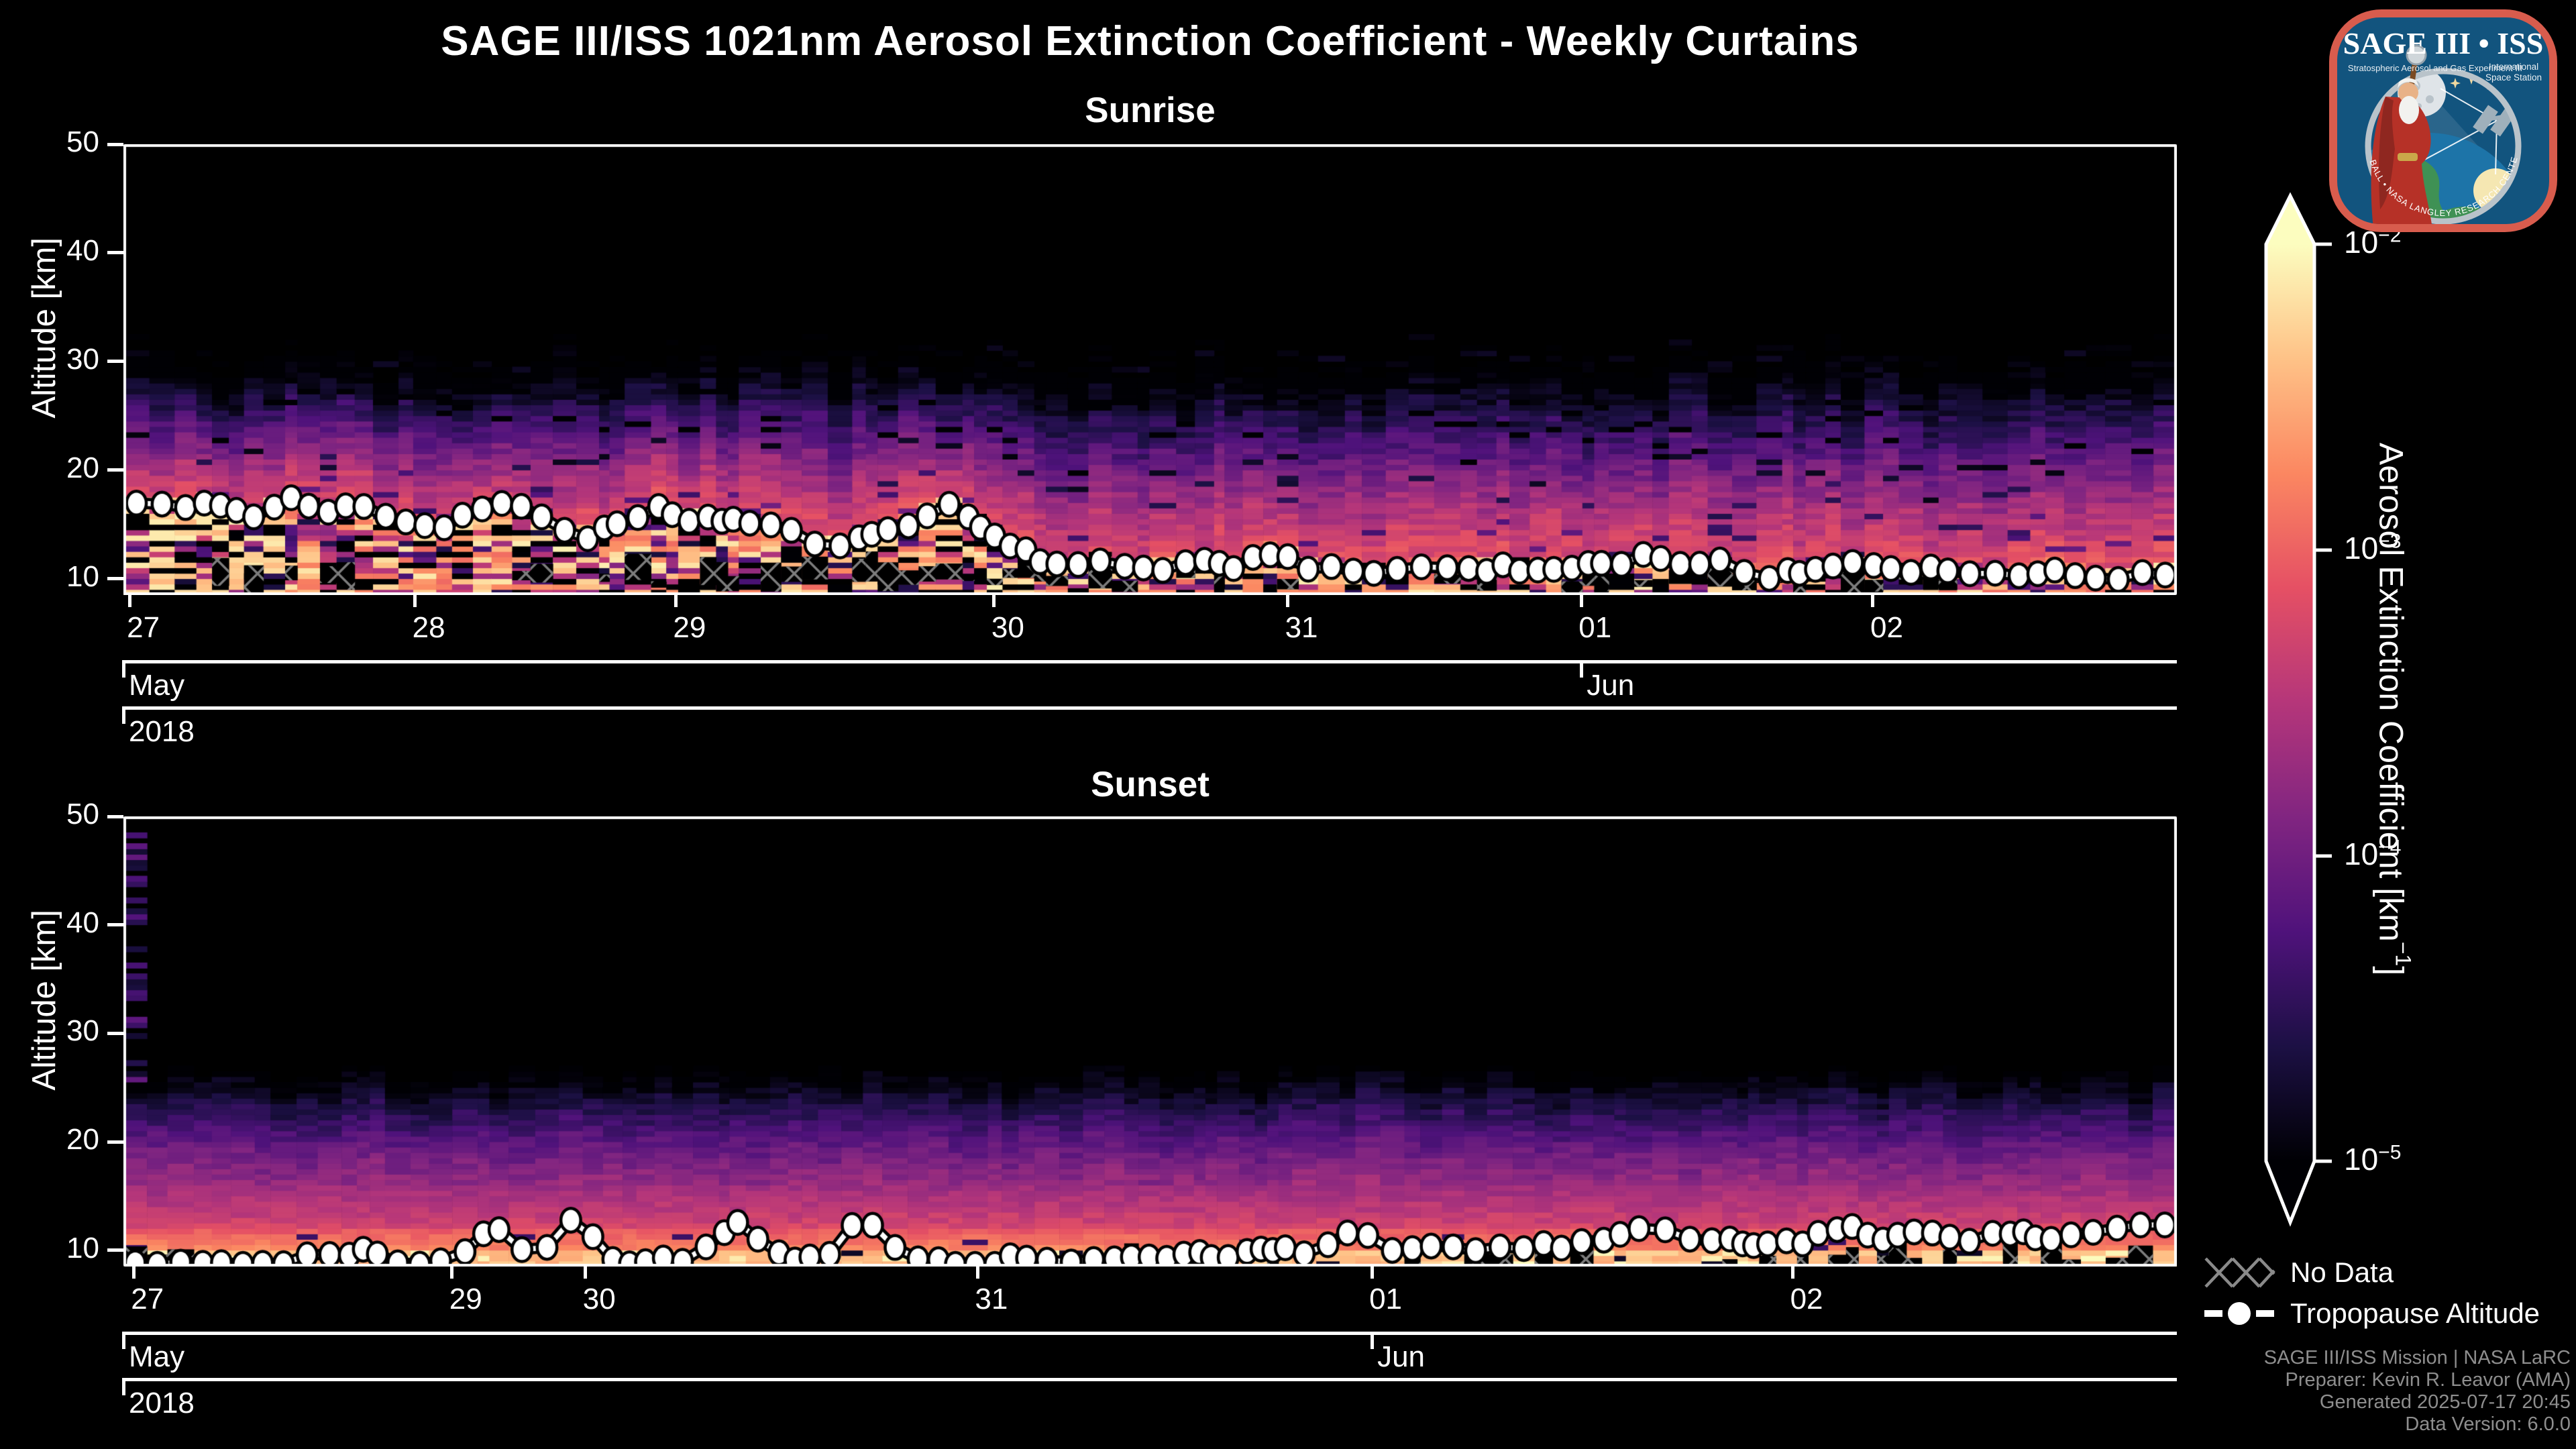  Describe the element at coordinates (1611, 685) in the screenshot. I see `month-label-sunrise-Jun: Jun` at that location.